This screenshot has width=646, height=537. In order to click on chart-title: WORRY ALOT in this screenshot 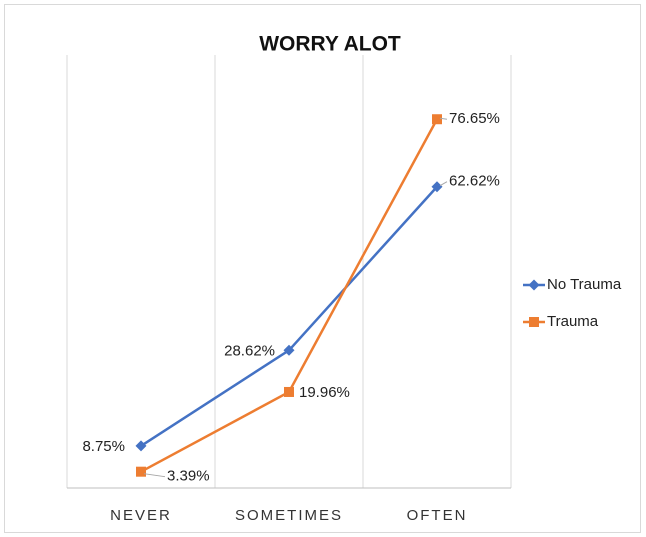, I will do `click(330, 44)`.